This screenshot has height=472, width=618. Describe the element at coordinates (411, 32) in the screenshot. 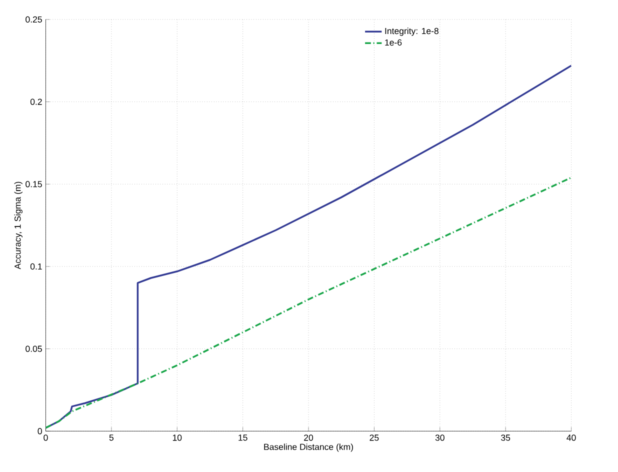

I see `legend-label: Integrity: 1e-8` at that location.